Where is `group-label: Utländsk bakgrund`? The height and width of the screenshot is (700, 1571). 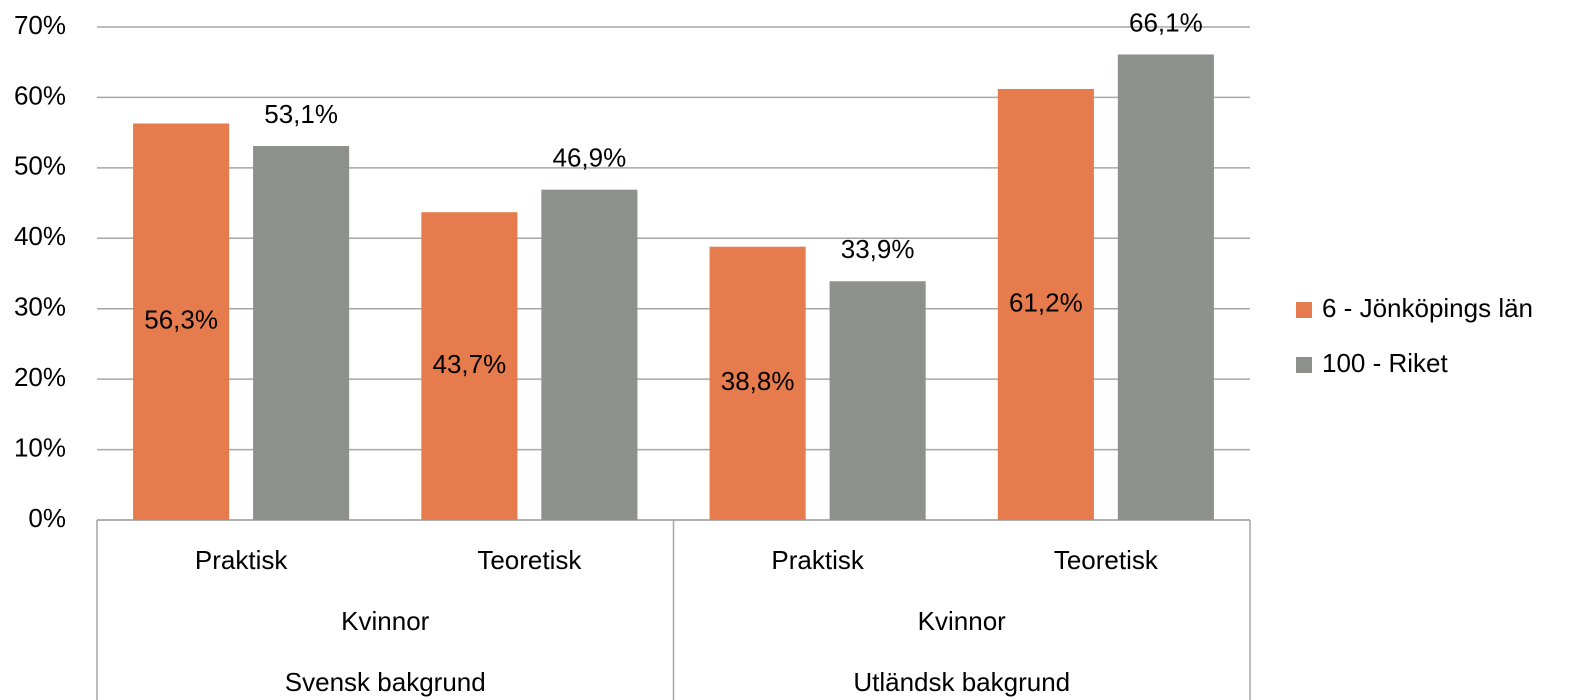
group-label: Utländsk bakgrund is located at coordinates (961, 682).